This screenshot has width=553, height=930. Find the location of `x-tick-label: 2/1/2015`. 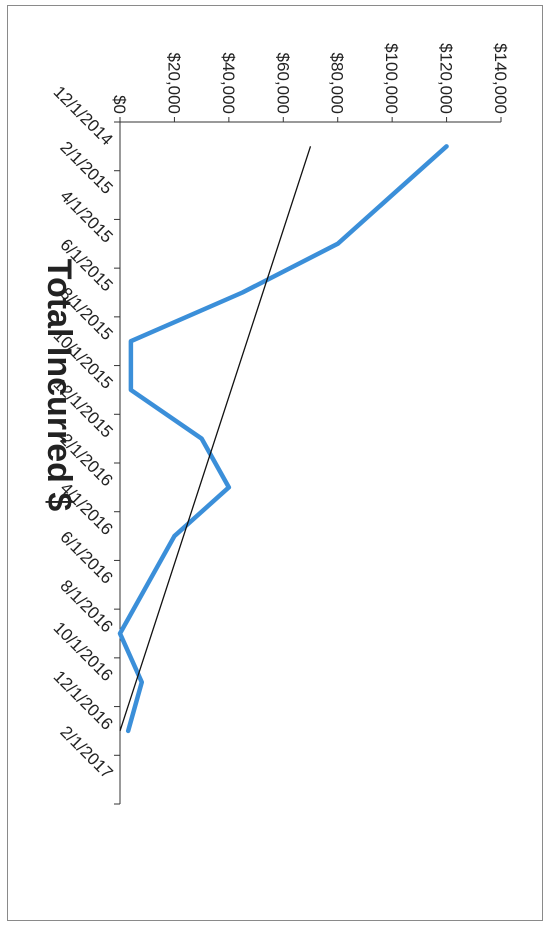

x-tick-label: 2/1/2015 is located at coordinates (86, 168).